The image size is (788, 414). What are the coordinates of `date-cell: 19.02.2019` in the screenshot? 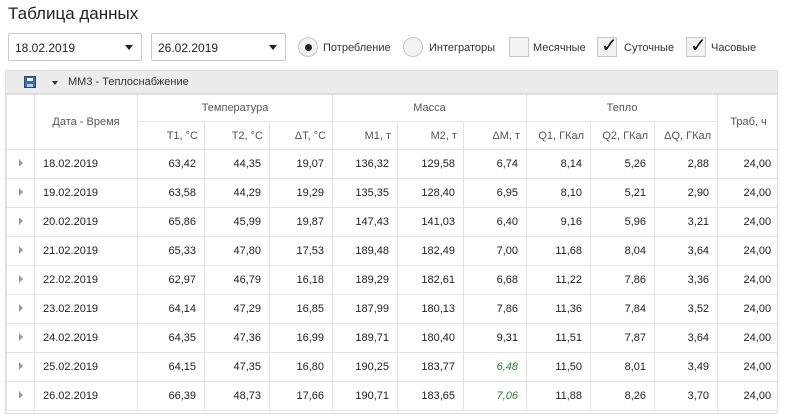 It's located at (86, 193).